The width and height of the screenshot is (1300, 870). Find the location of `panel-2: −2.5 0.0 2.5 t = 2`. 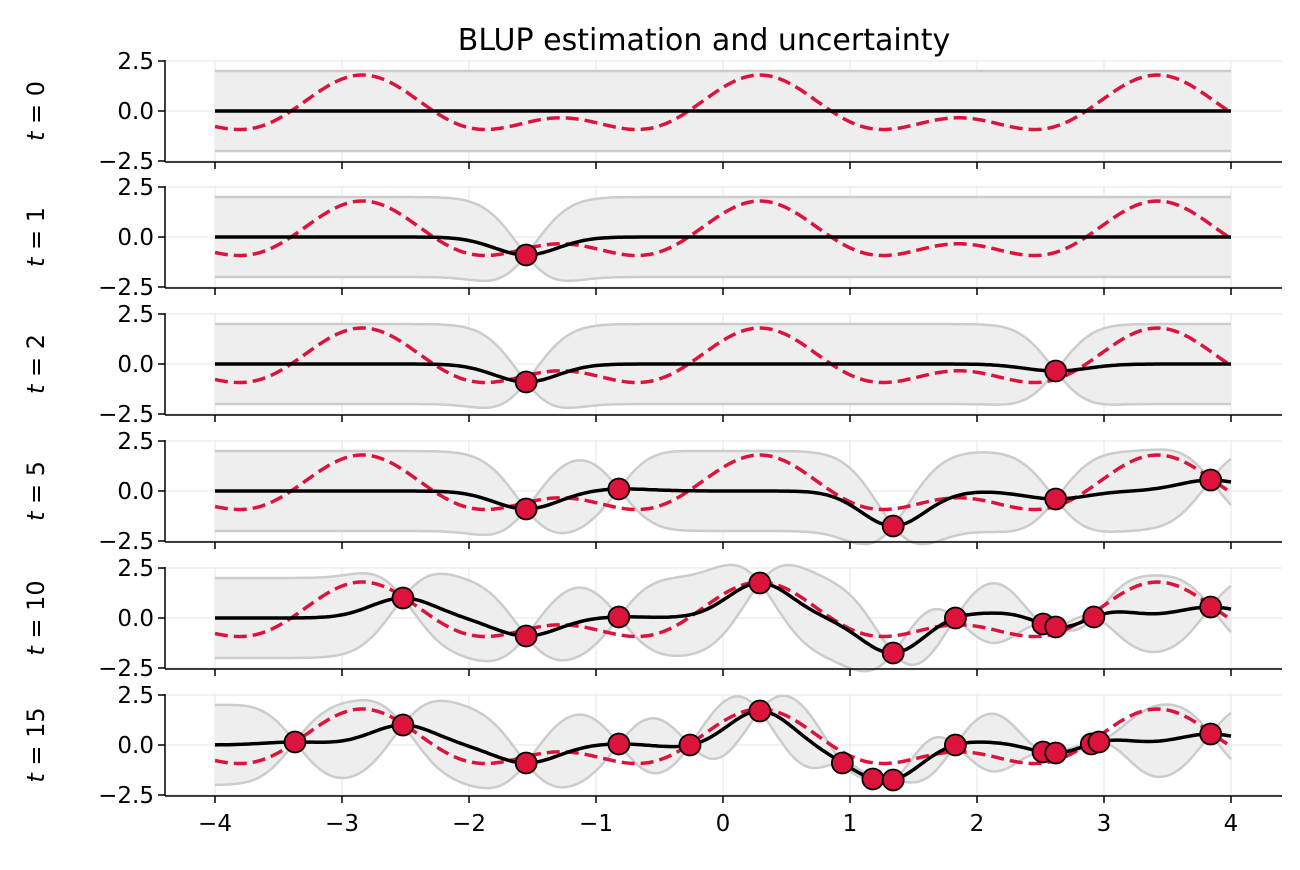

panel-2: −2.5 0.0 2.5 t = 2 is located at coordinates (652, 365).